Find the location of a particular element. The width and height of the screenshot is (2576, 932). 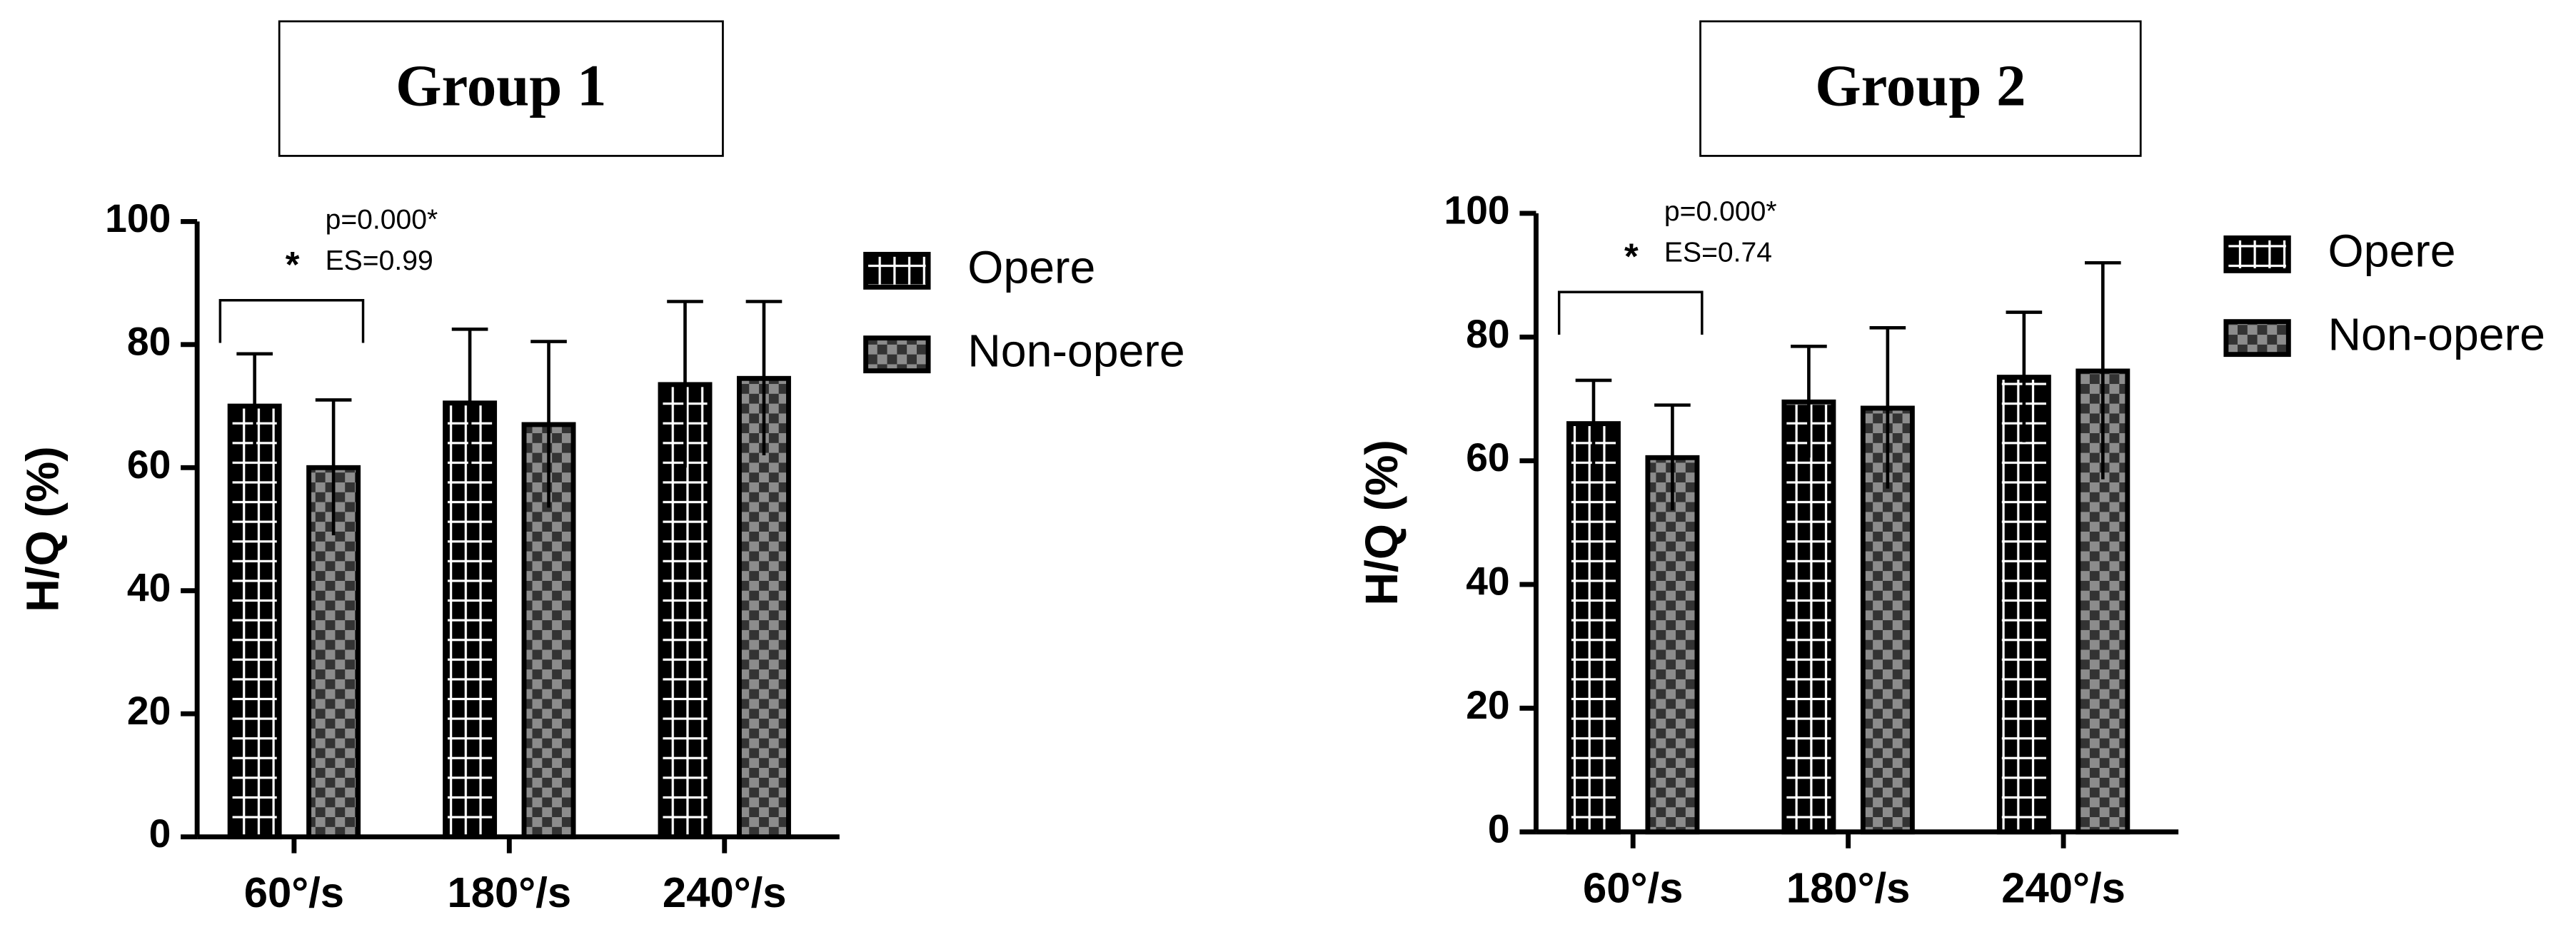

chart-title: Group 1 is located at coordinates (501, 85).